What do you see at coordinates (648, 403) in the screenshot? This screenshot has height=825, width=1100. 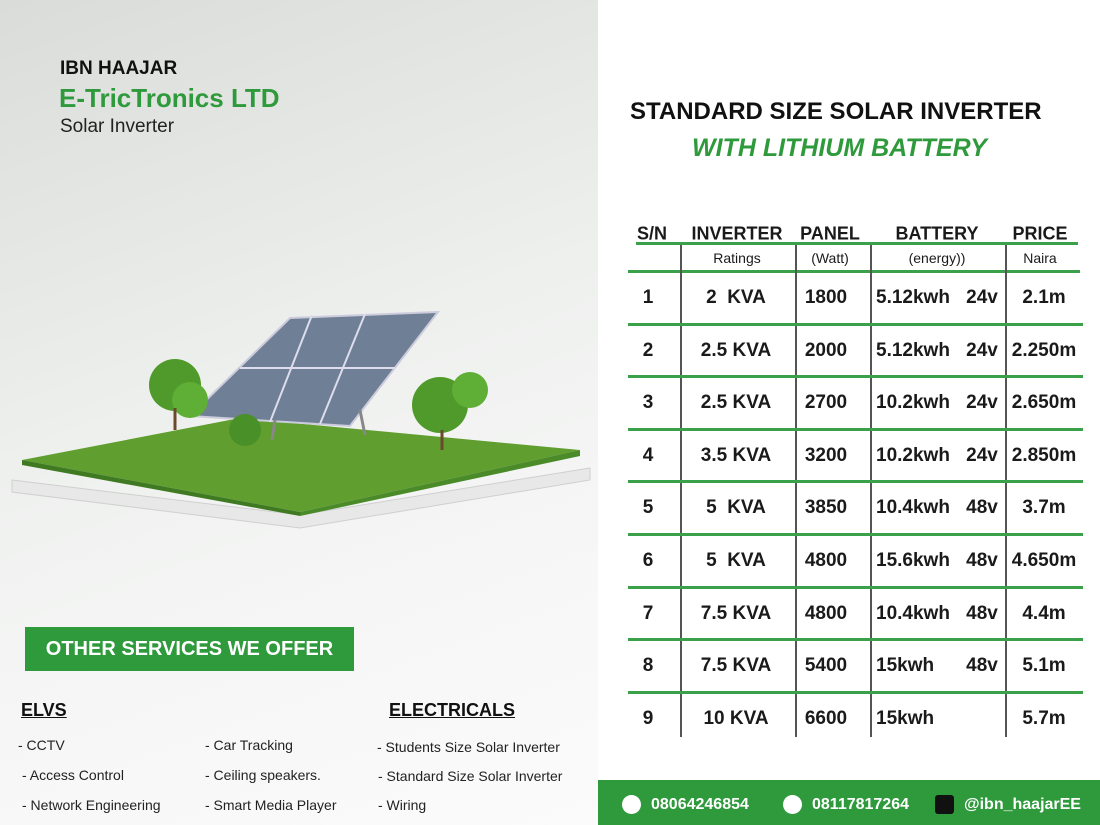 I see `serial: 3` at bounding box center [648, 403].